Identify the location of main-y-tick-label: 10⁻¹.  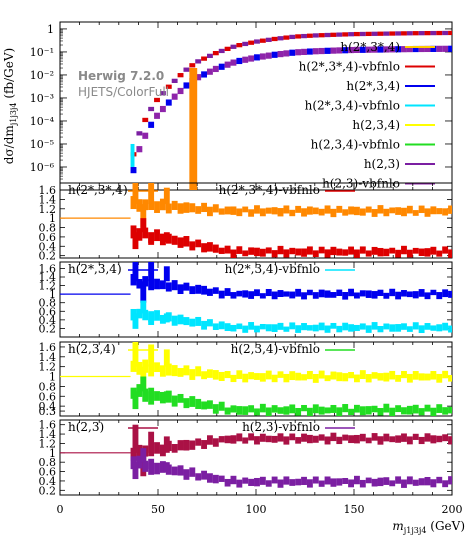
(42, 52).